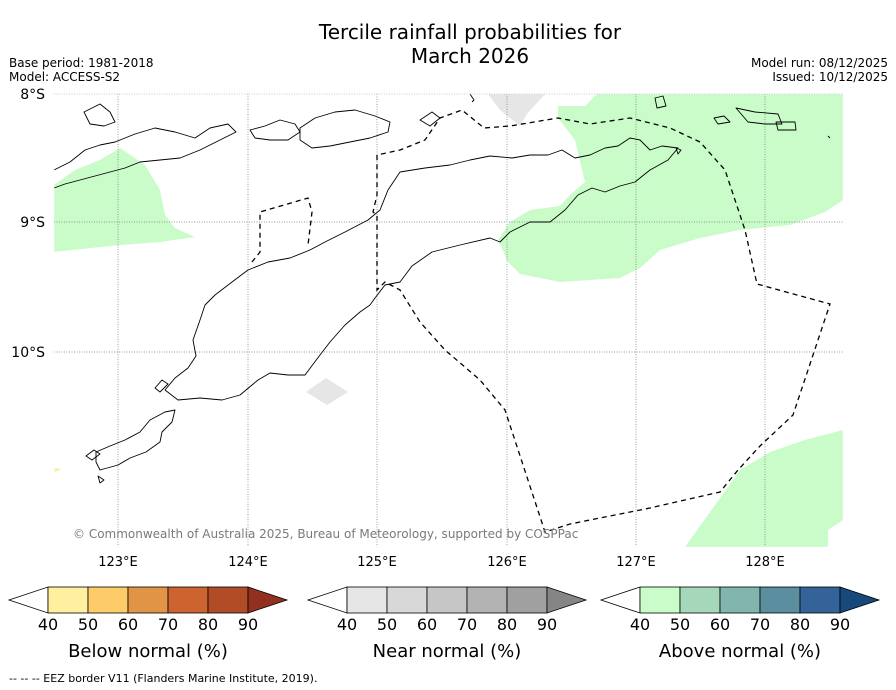 The width and height of the screenshot is (896, 690). What do you see at coordinates (840, 624) in the screenshot?
I see `legend-above-tick: 90` at bounding box center [840, 624].